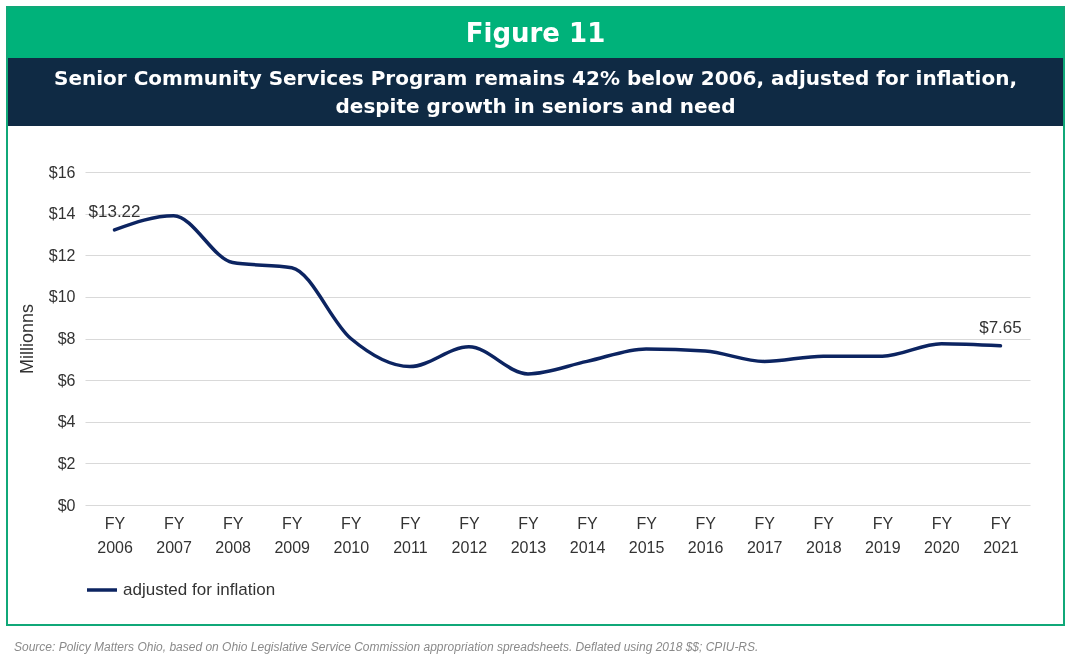  Describe the element at coordinates (233, 535) in the screenshot. I see `x-tick-label: FY 2008` at that location.